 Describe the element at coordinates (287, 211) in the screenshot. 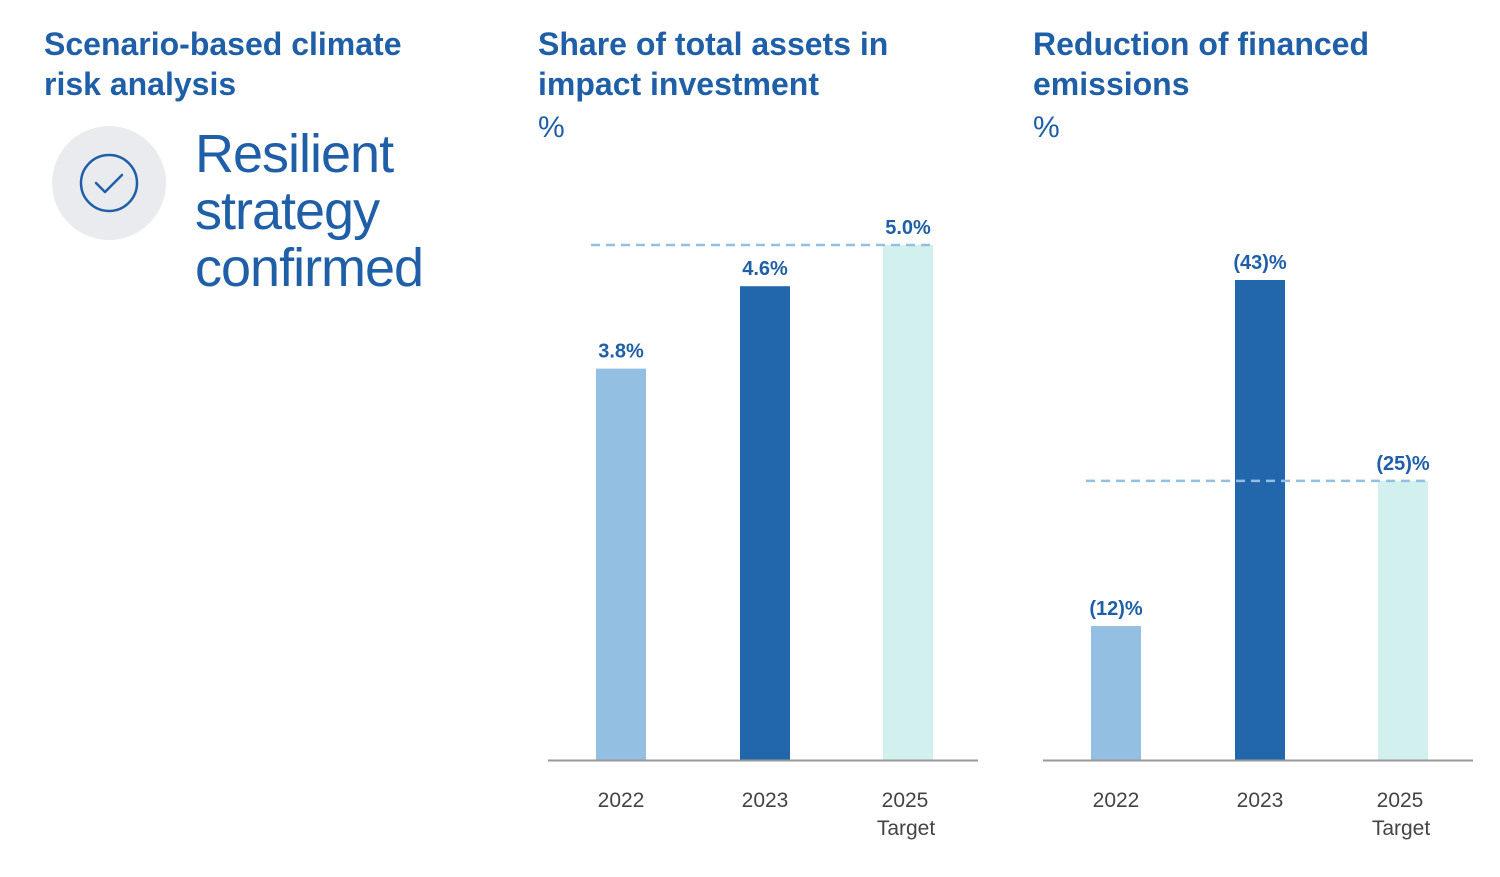

I see `status-line: strategy` at that location.